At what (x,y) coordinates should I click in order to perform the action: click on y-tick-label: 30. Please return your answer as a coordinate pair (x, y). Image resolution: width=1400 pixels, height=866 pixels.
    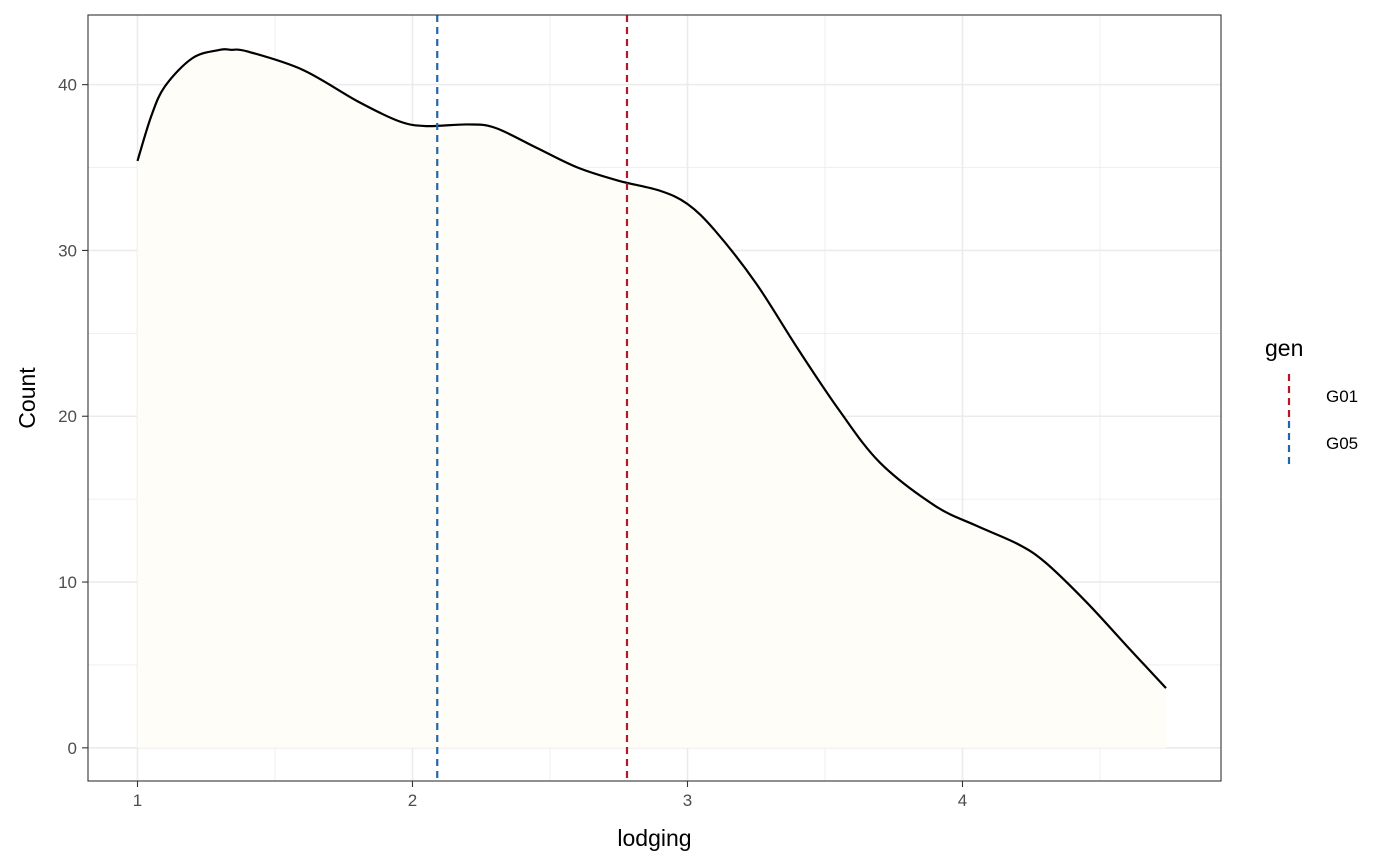
    Looking at the image, I should click on (67, 250).